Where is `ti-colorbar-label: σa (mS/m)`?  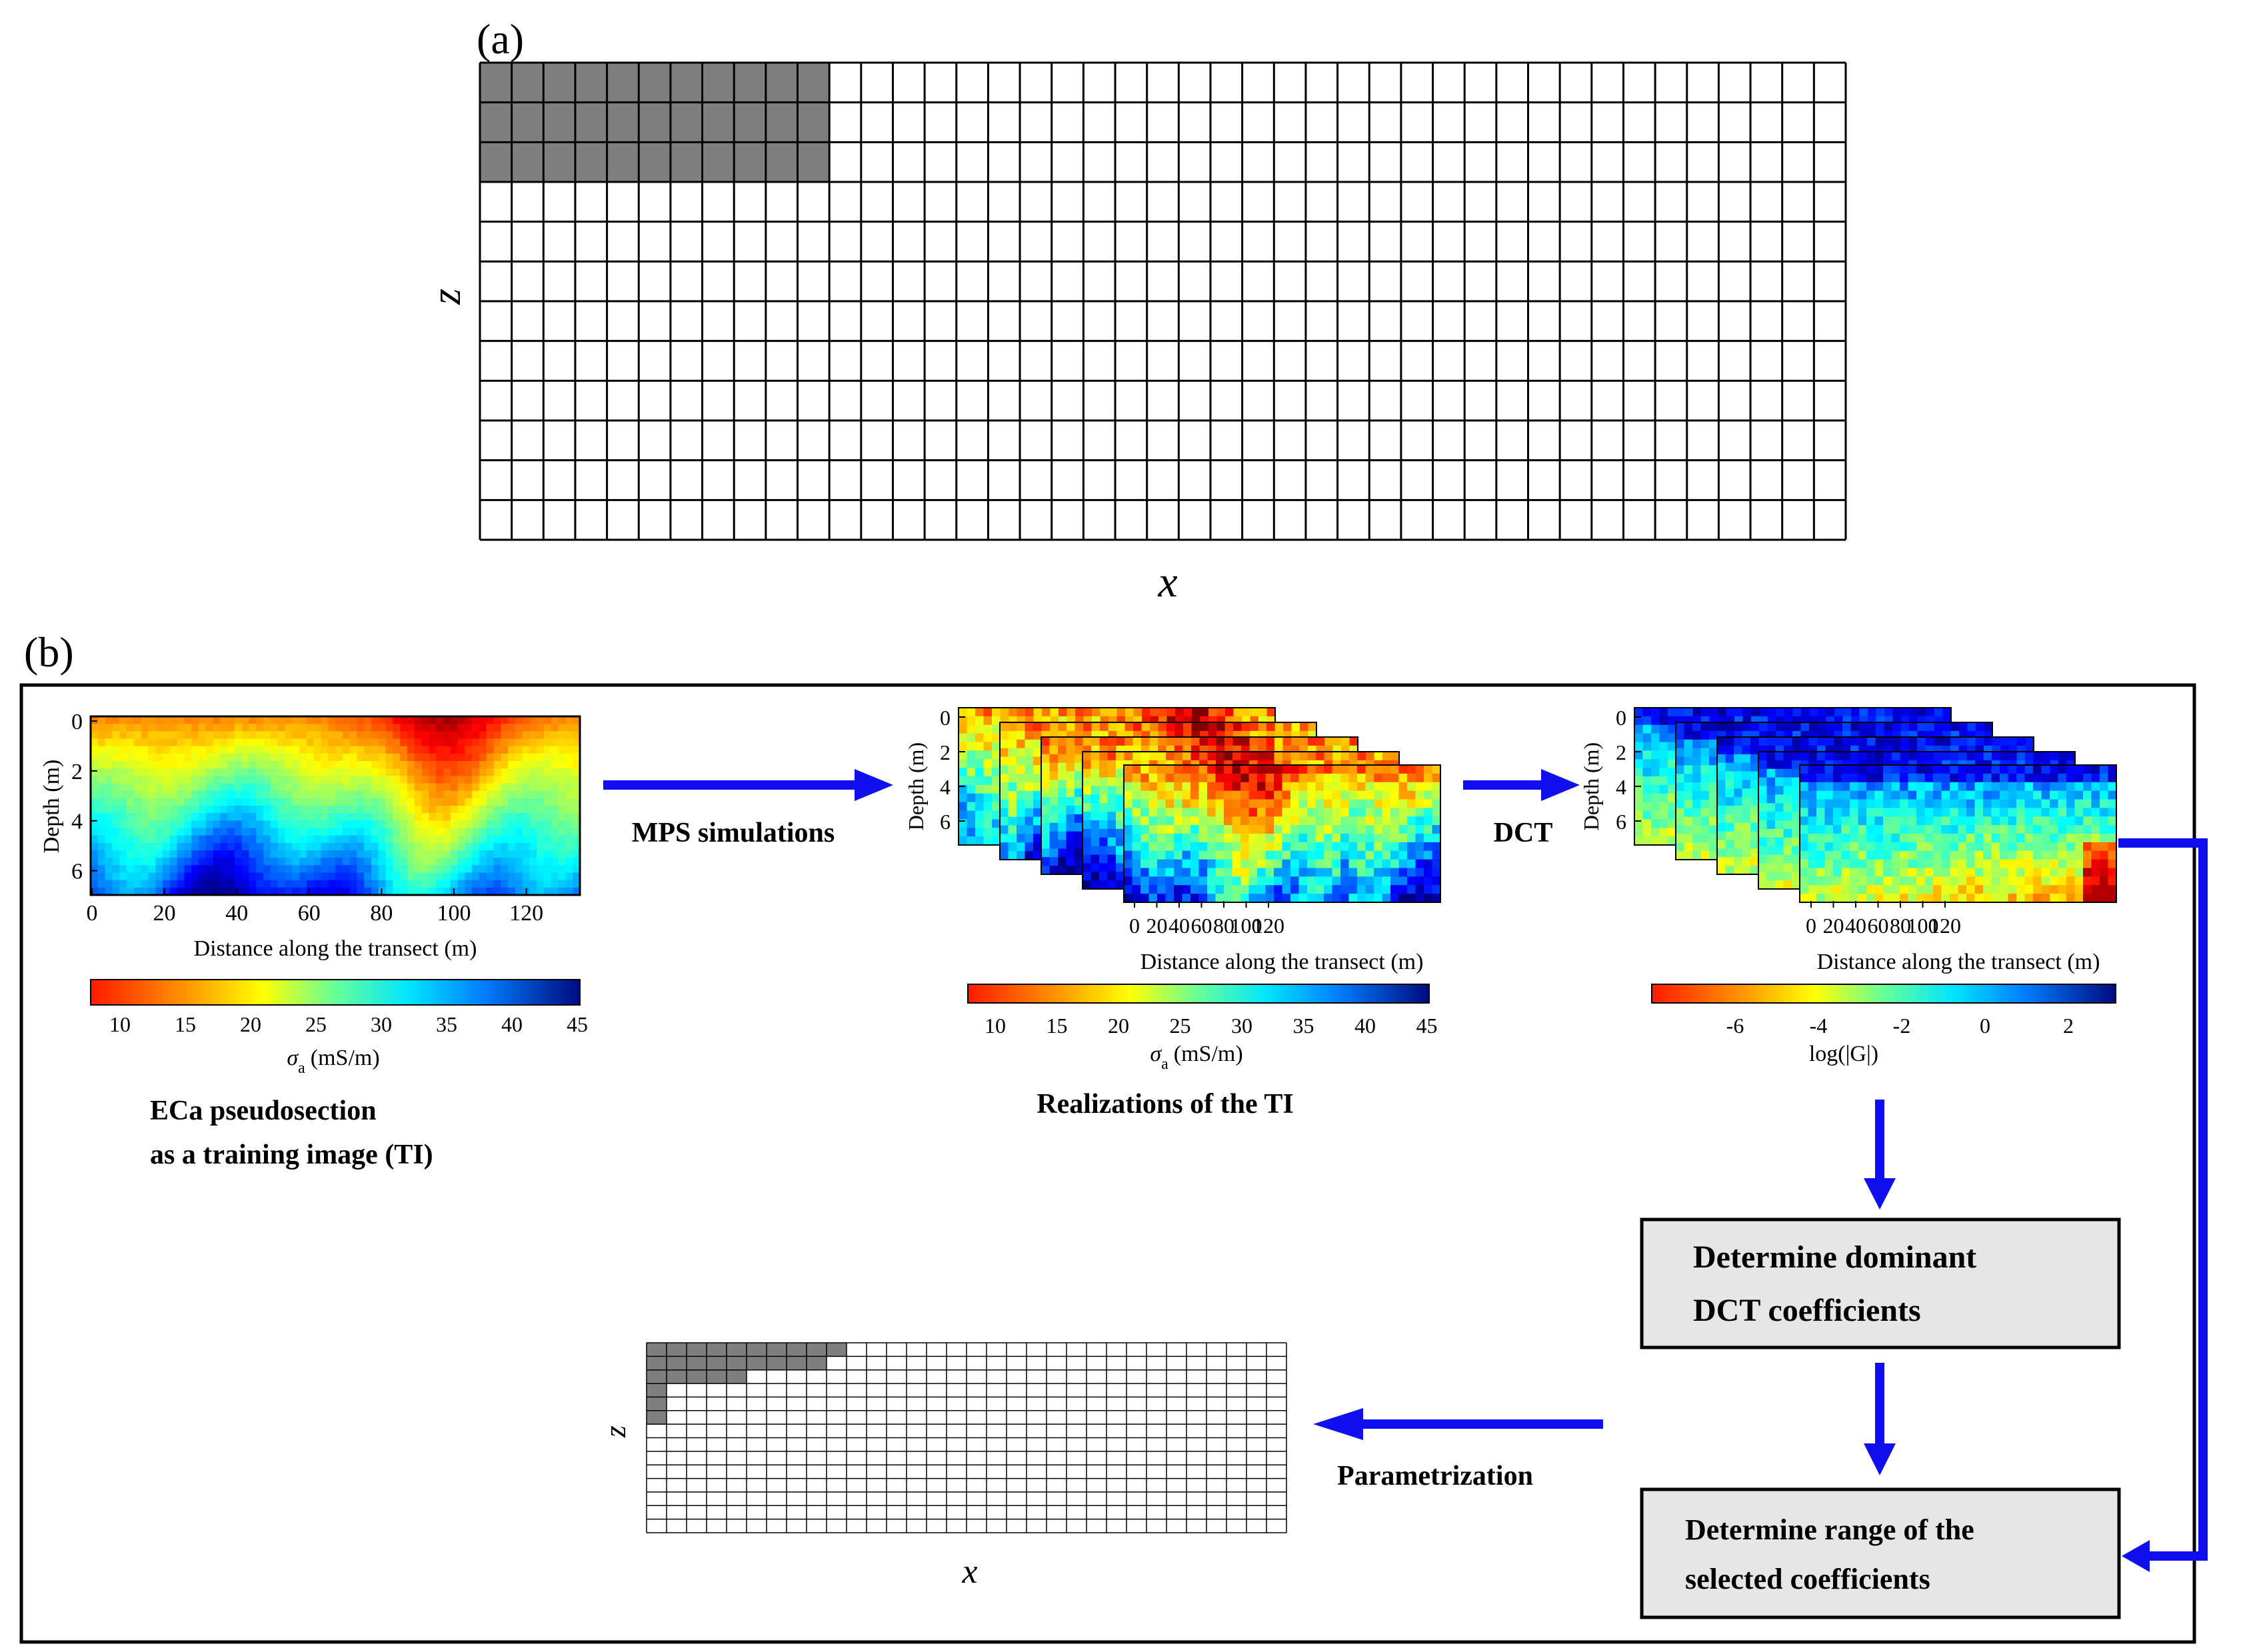 ti-colorbar-label: σa (mS/m) is located at coordinates (333, 1061).